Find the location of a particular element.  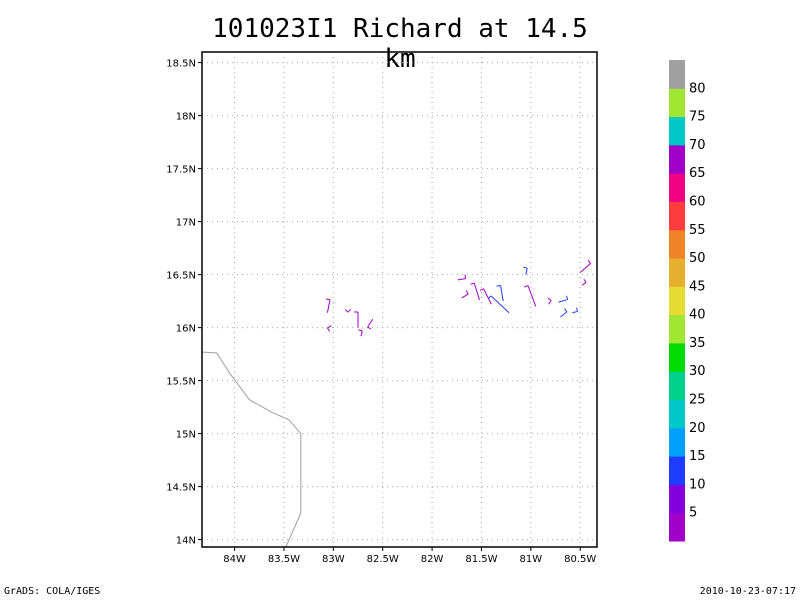

colorbar-label: 65 is located at coordinates (697, 173).